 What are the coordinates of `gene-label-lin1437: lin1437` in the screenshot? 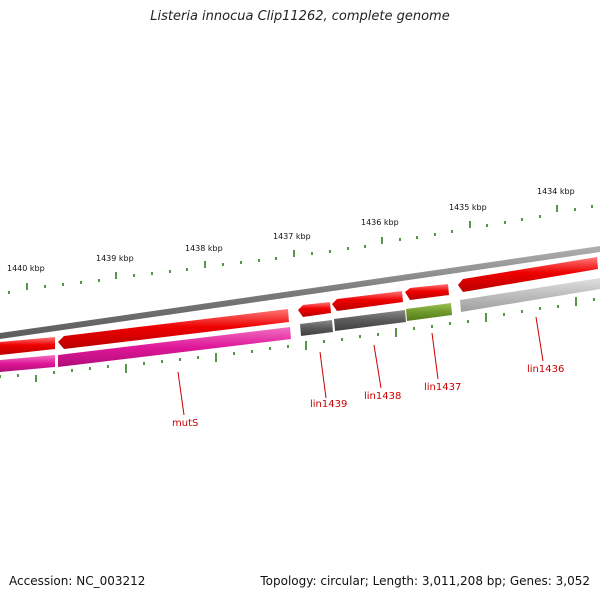 It's located at (442, 387).